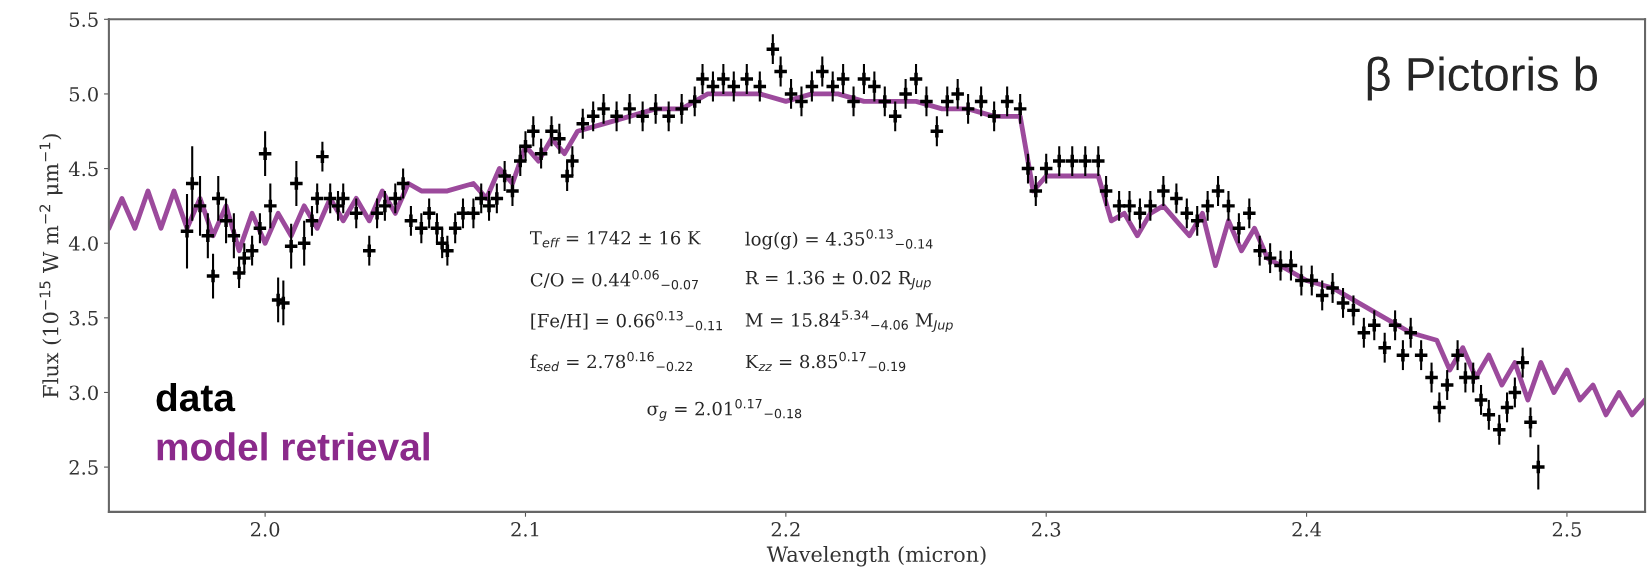 The width and height of the screenshot is (1650, 585). I want to click on x-tick-label: 2.1, so click(525, 529).